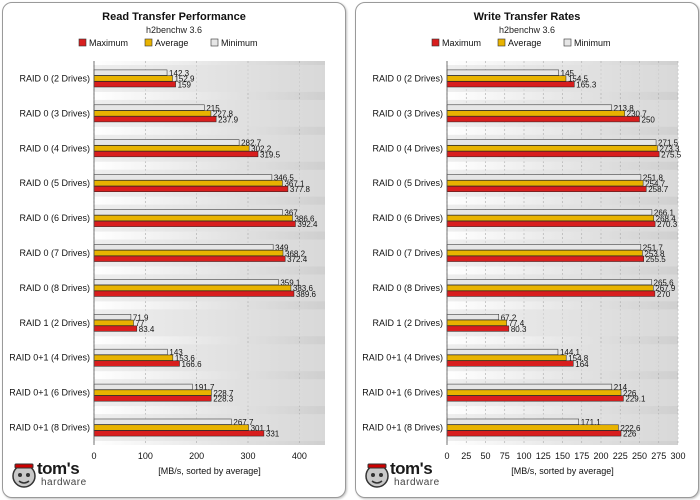 The height and width of the screenshot is (500, 700). I want to click on x-tick-label: 175, so click(581, 456).